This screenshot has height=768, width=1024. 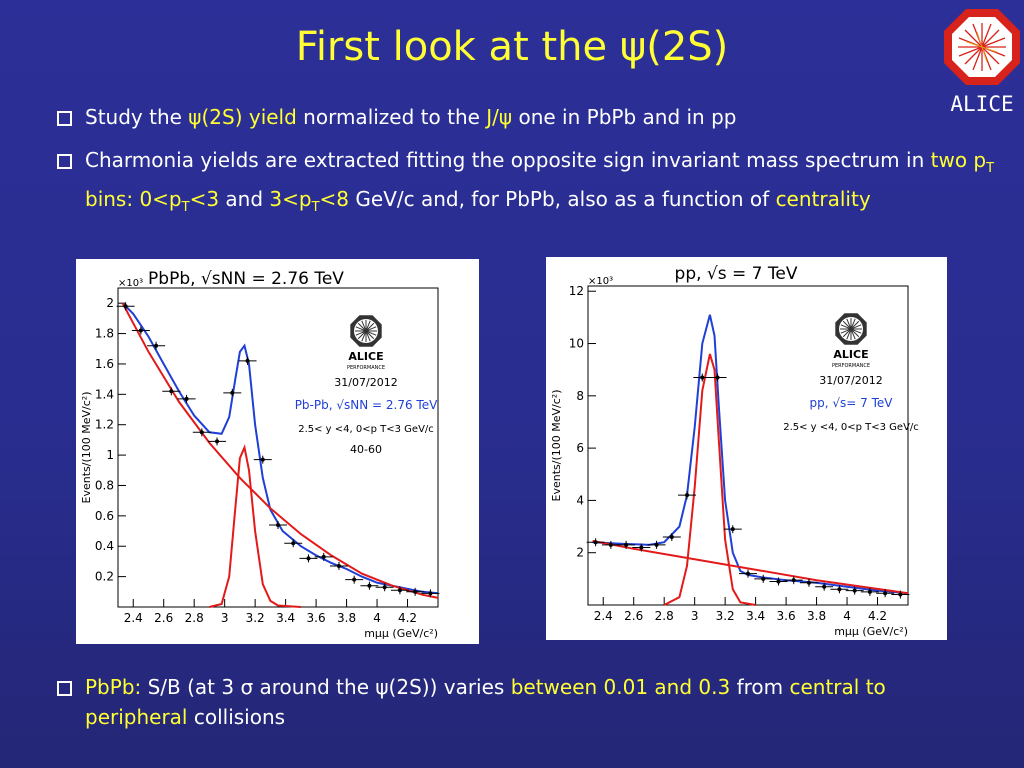 I want to click on y-tick-label: 6, so click(x=580, y=448).